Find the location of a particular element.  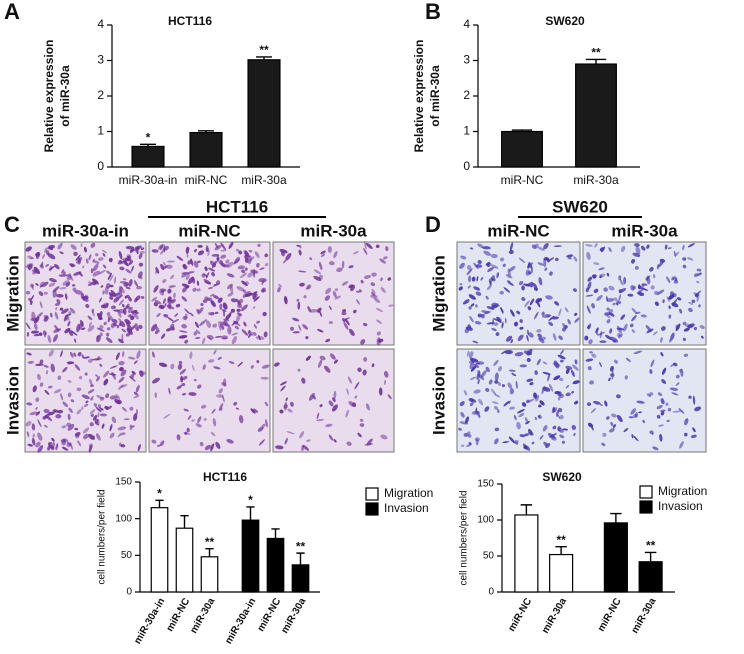

column-label: miR-NC is located at coordinates (209, 230).